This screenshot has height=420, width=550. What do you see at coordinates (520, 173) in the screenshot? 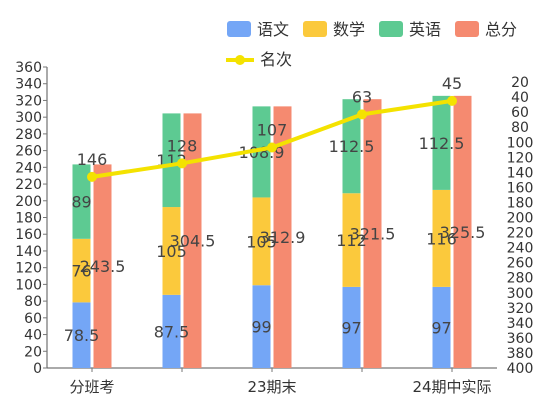
I see `y-right-tick-label: 140` at bounding box center [520, 173].